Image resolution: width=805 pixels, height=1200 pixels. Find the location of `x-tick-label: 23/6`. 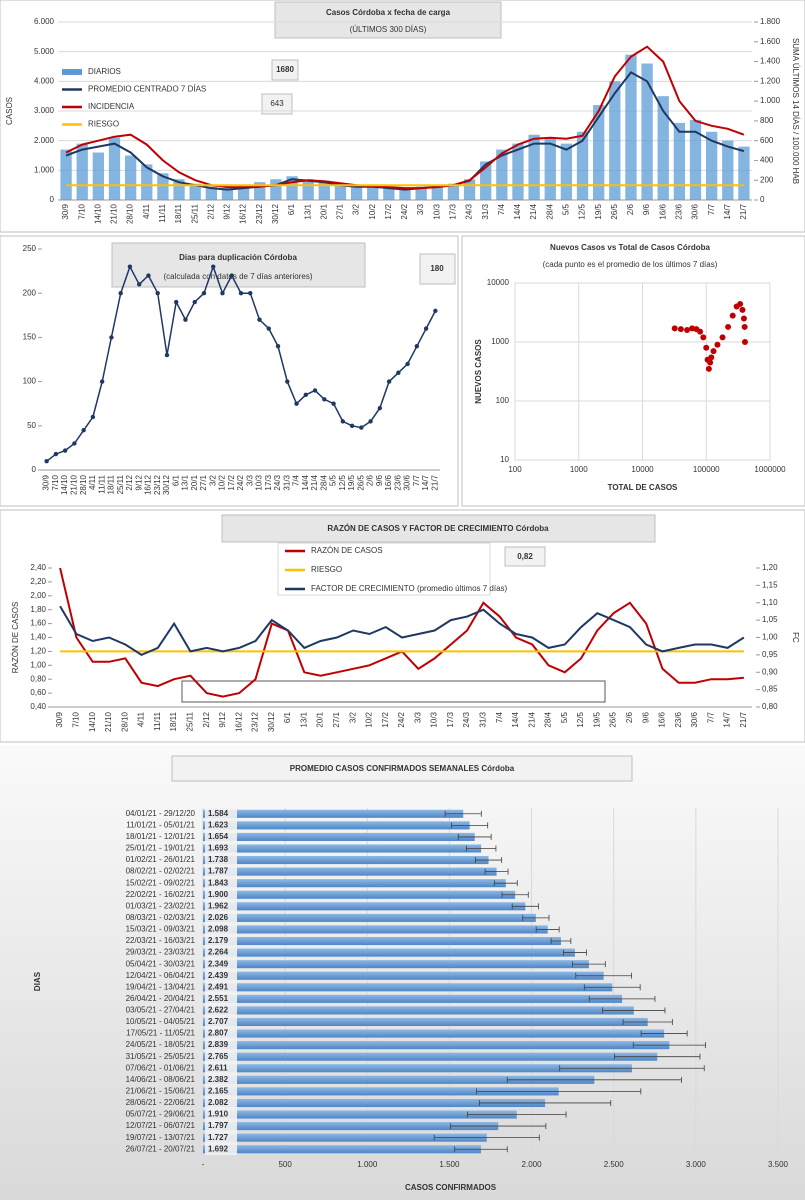

x-tick-label: 23/6 is located at coordinates (397, 482).